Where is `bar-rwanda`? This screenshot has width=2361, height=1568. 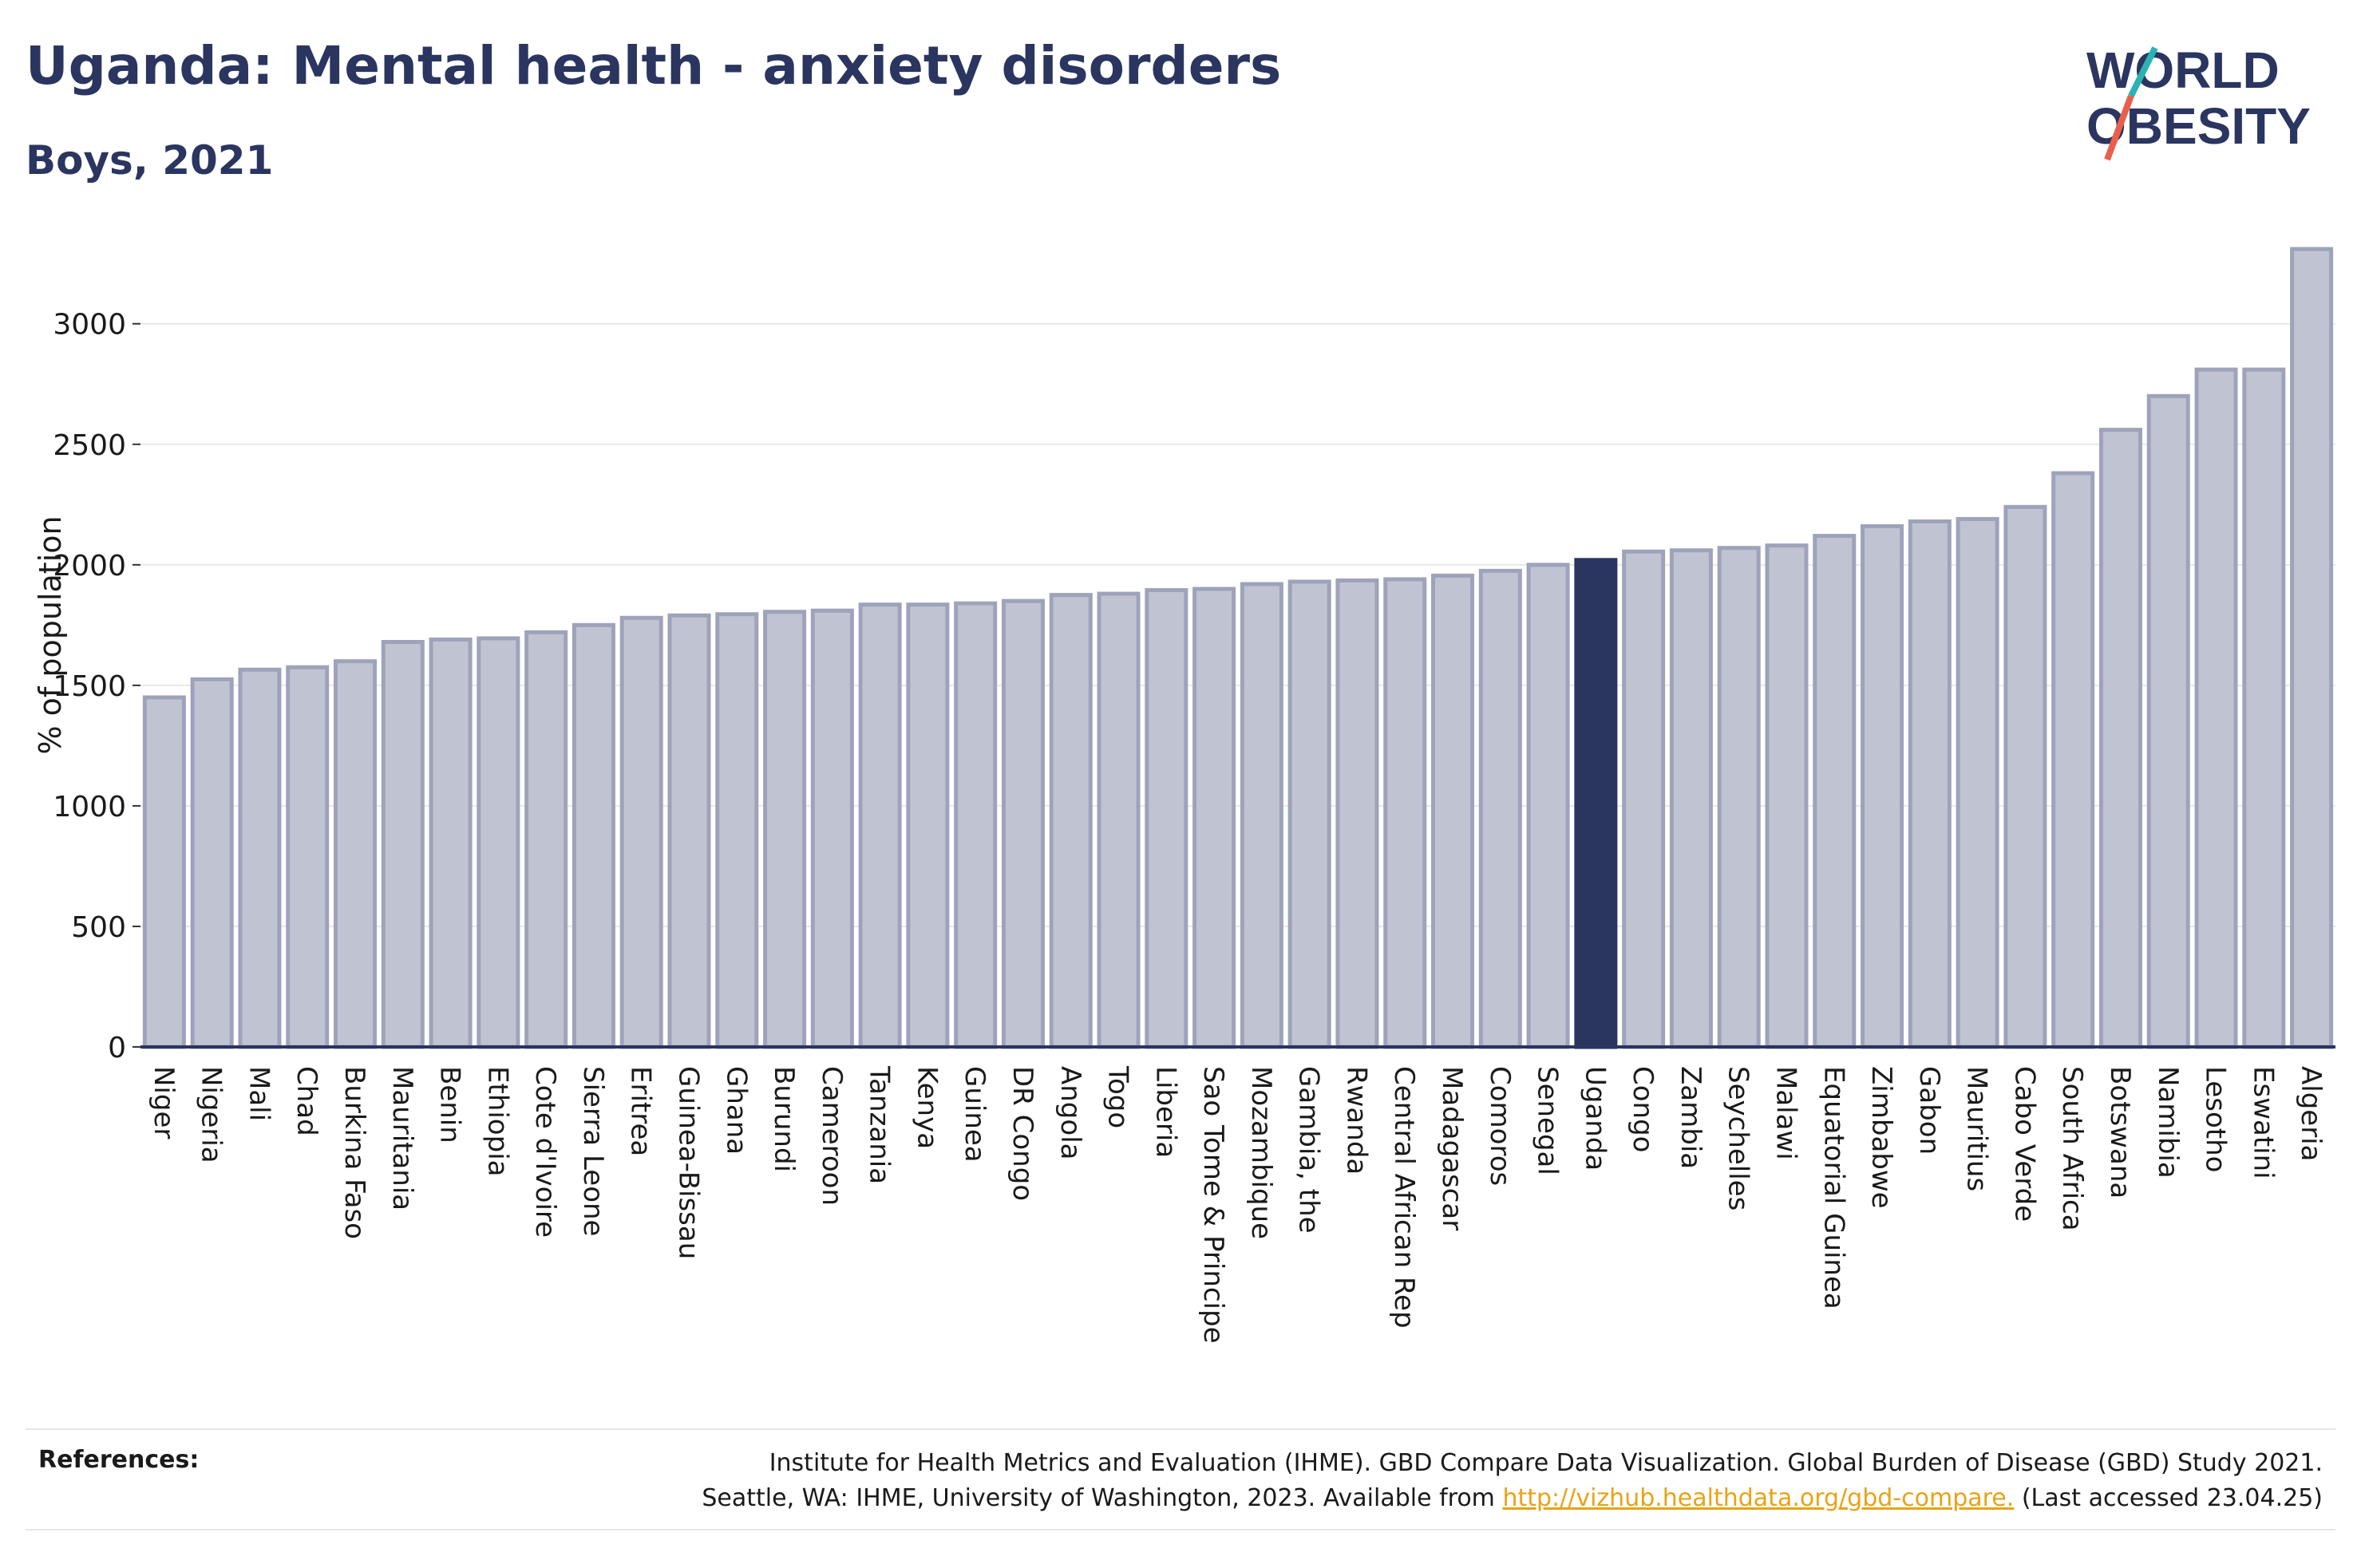
bar-rwanda is located at coordinates (1357, 813).